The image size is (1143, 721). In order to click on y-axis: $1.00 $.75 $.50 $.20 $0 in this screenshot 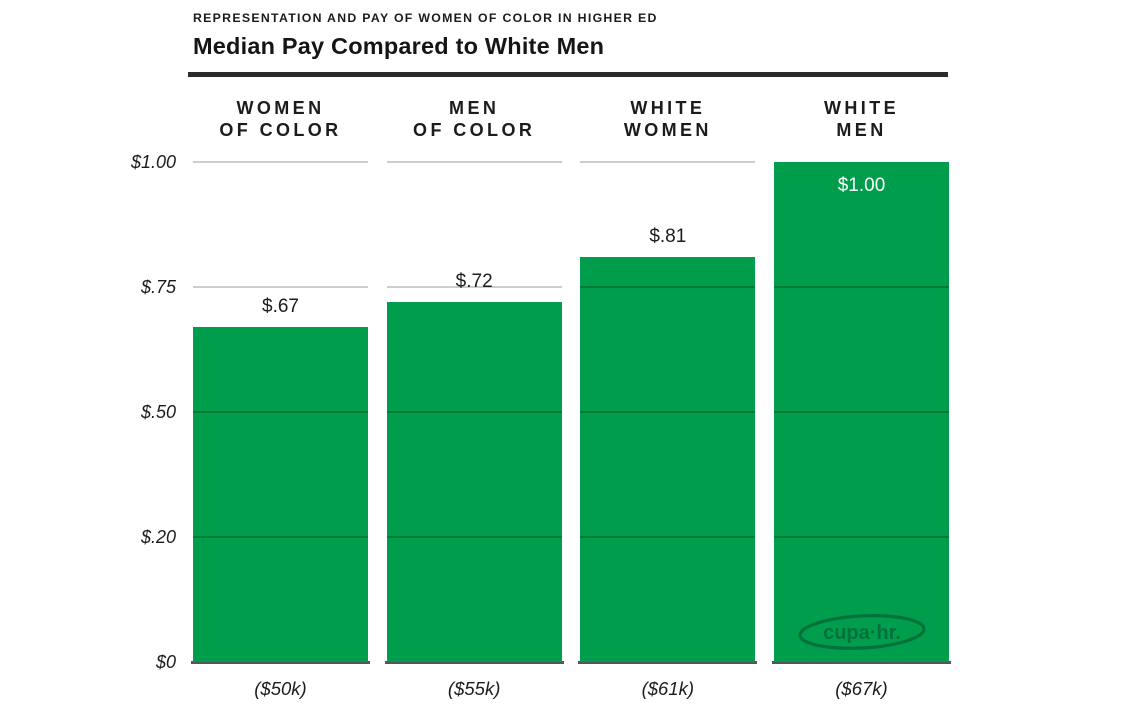, I will do `click(133, 412)`.